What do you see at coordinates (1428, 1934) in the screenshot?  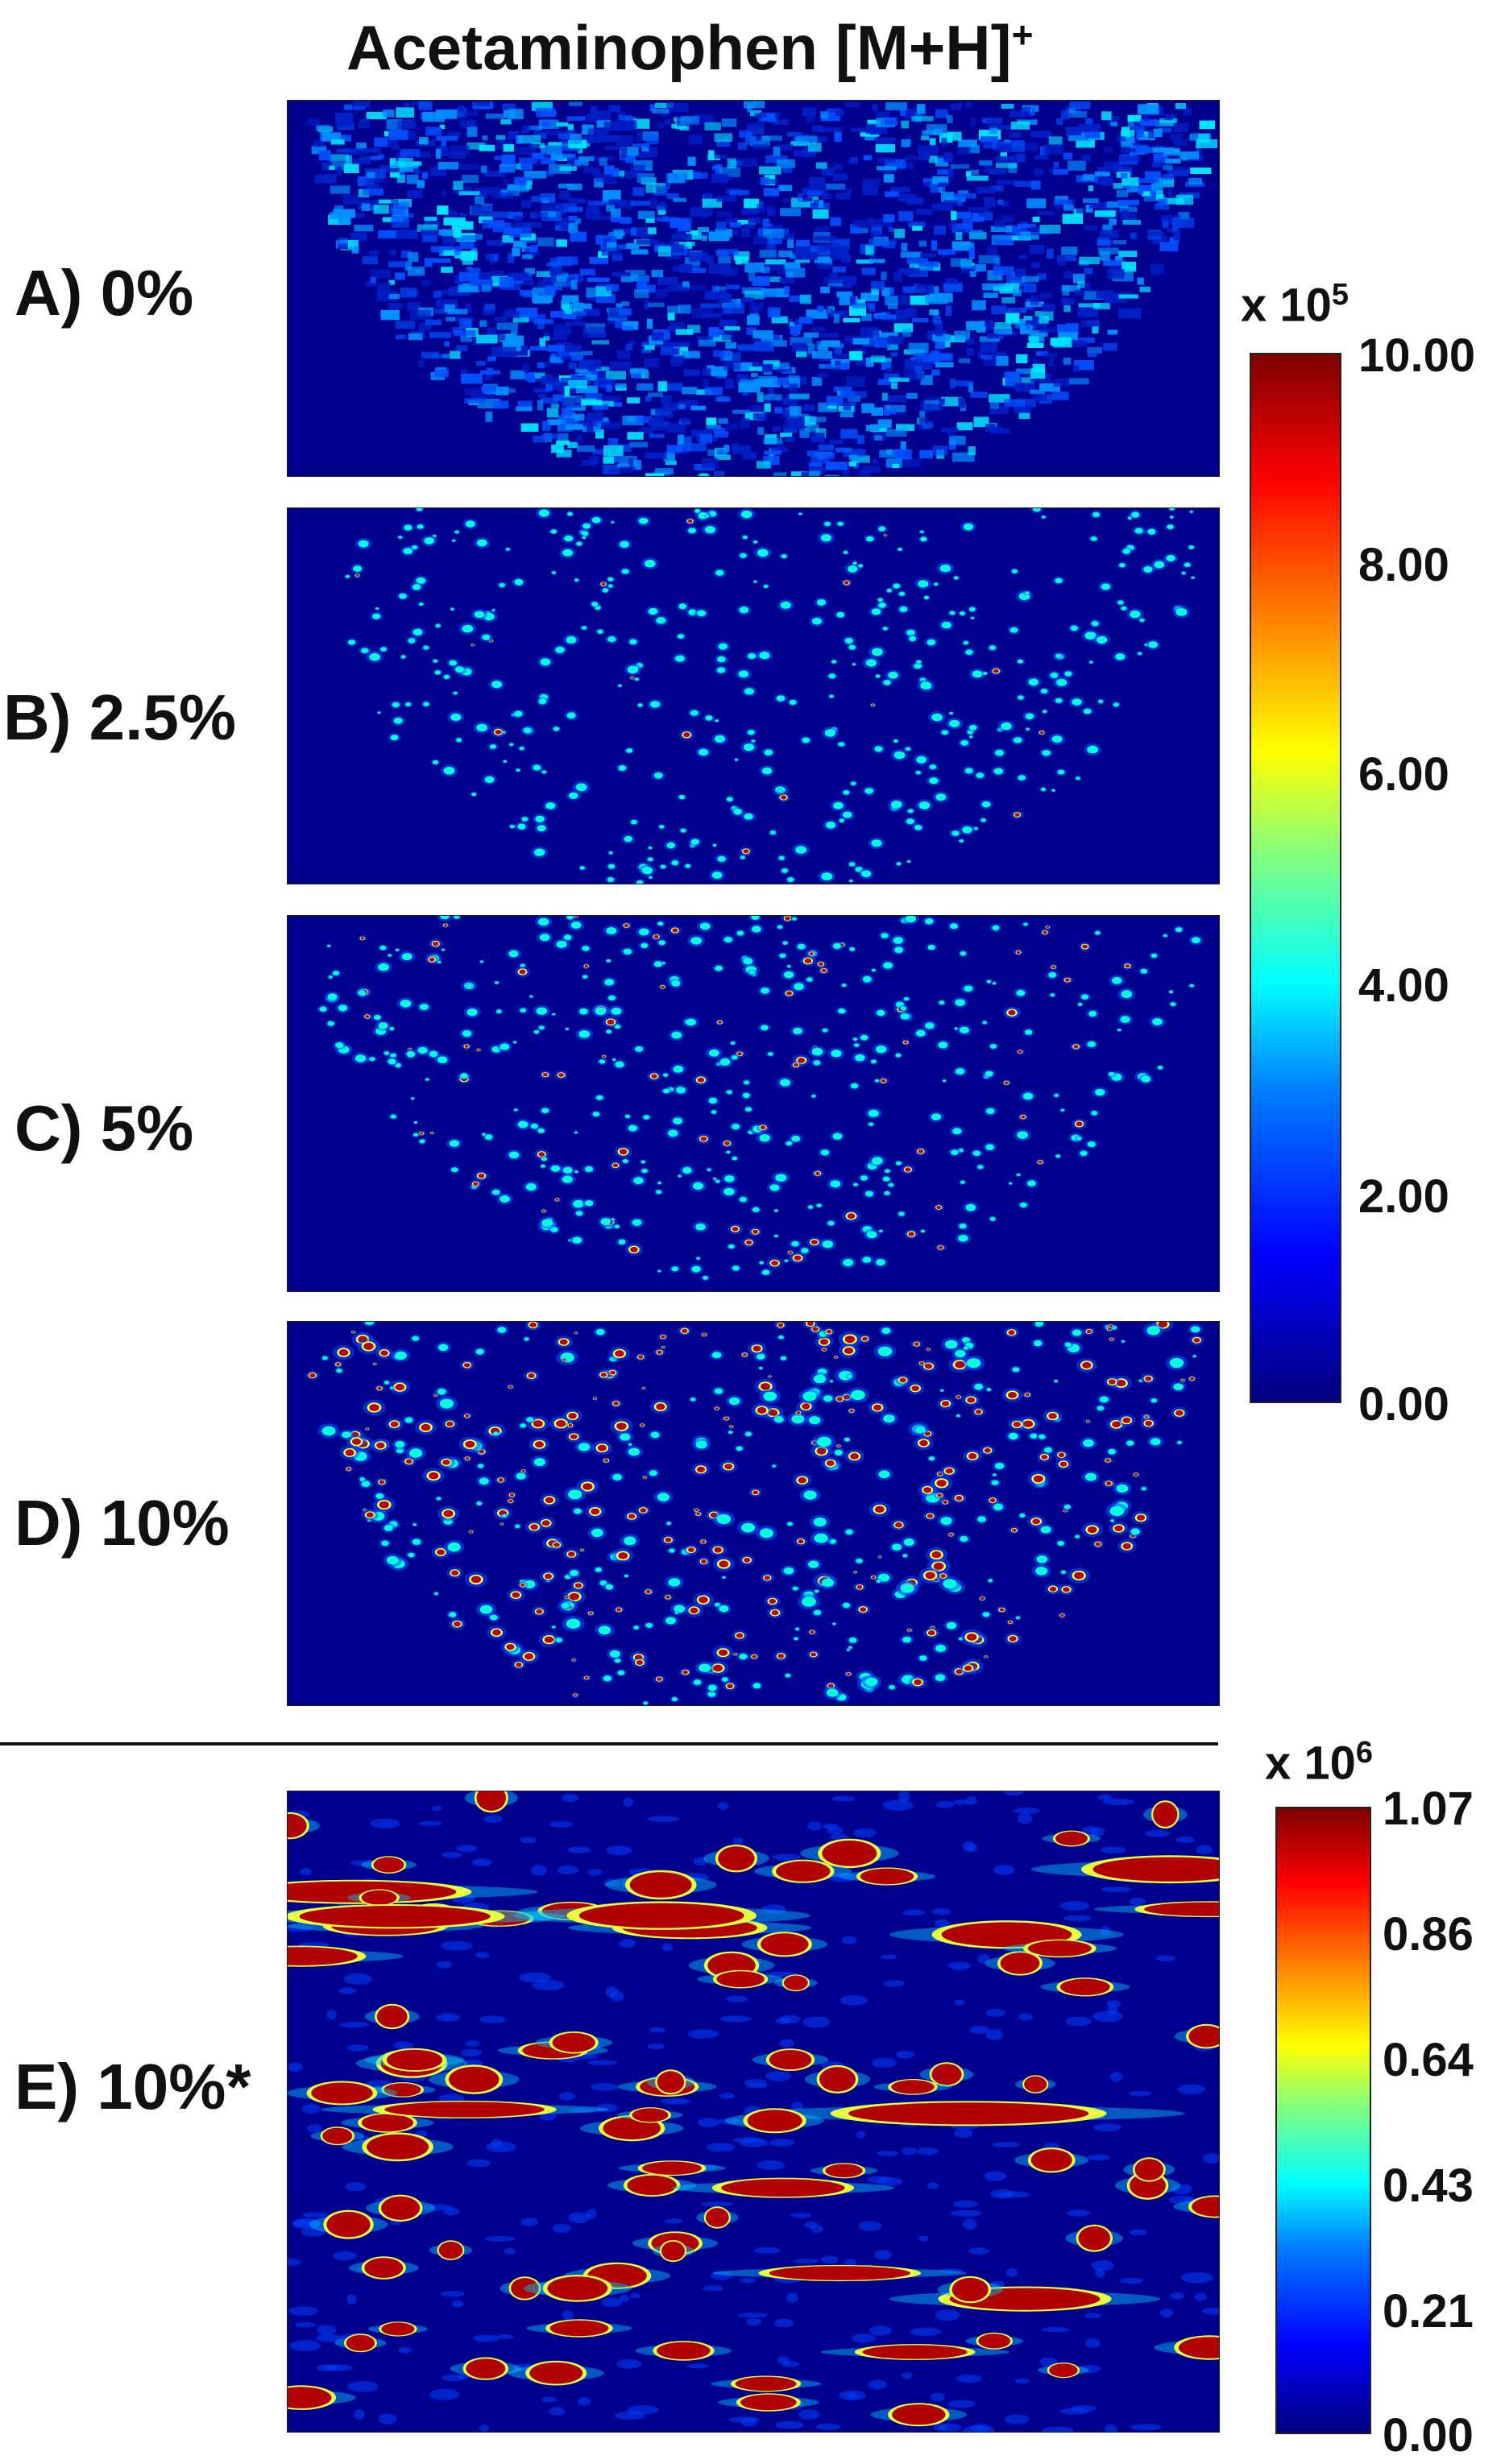 I see `colorbar-bottom-tick: 0.86` at bounding box center [1428, 1934].